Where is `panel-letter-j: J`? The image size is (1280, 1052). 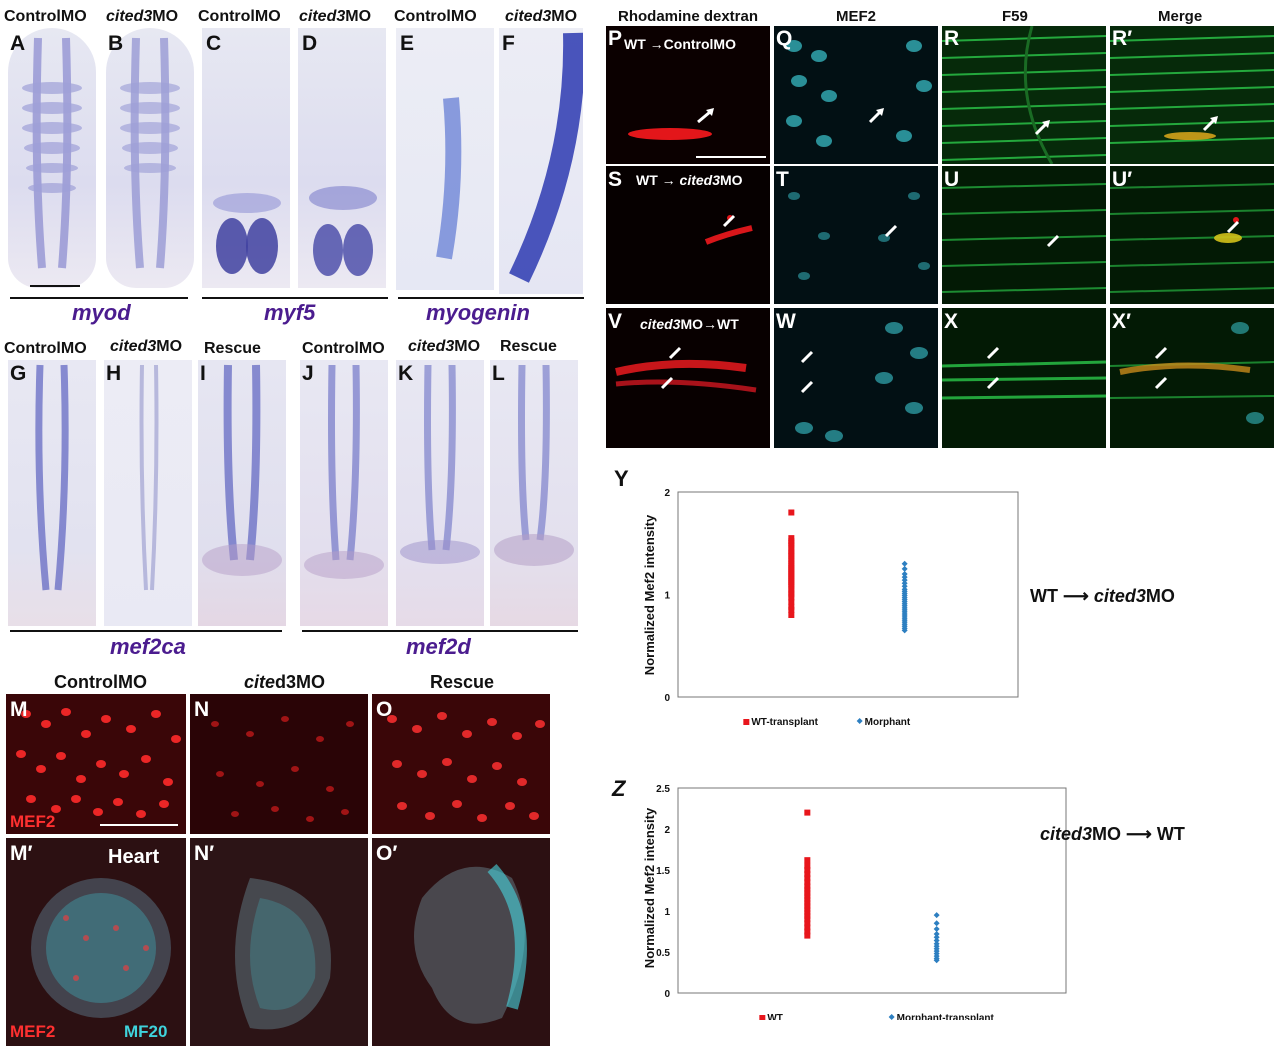 panel-letter-j: J is located at coordinates (308, 373).